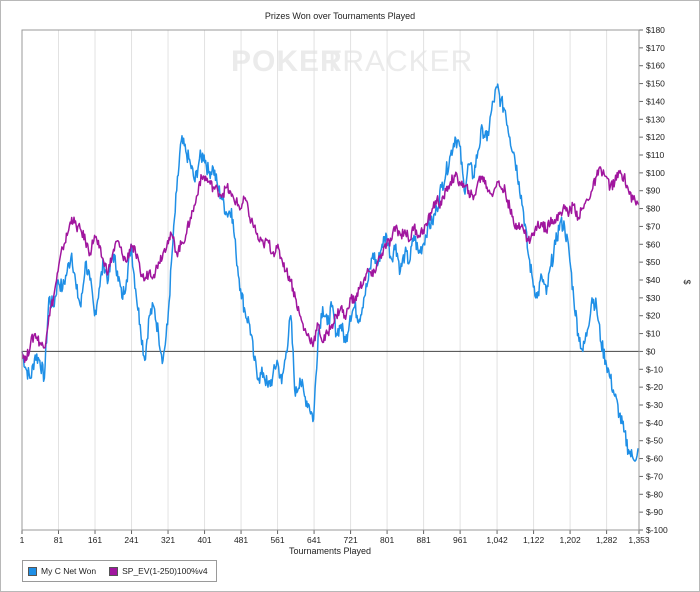 The height and width of the screenshot is (592, 700). What do you see at coordinates (241, 540) in the screenshot?
I see `x-tick-label: 481` at bounding box center [241, 540].